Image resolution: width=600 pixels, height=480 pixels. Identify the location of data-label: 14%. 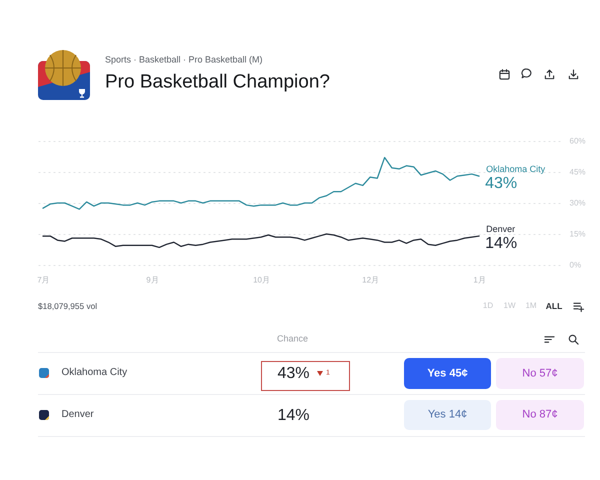
(501, 243).